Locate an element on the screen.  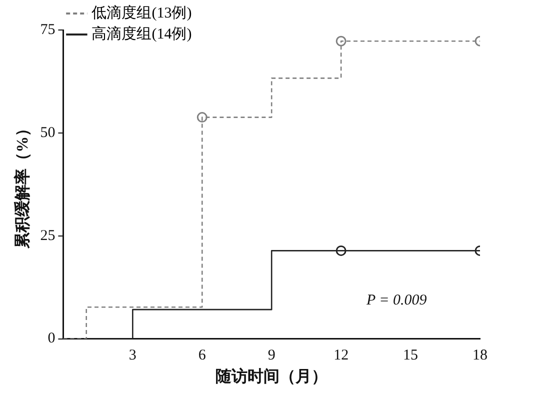
point is located at coordinates (341, 41).